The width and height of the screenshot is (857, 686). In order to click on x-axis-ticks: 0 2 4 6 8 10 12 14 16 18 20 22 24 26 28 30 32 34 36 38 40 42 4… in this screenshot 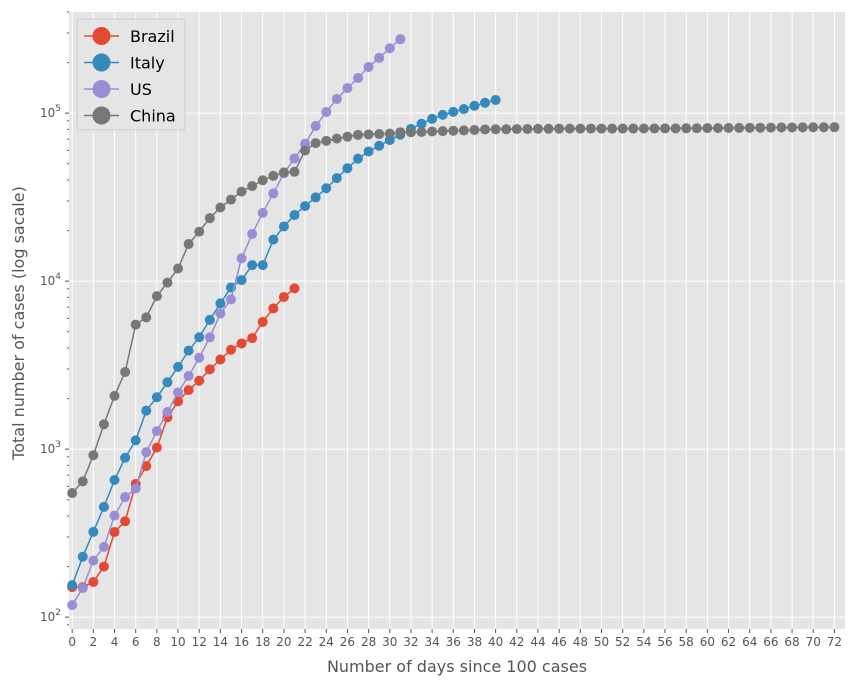, I will do `click(455, 639)`.